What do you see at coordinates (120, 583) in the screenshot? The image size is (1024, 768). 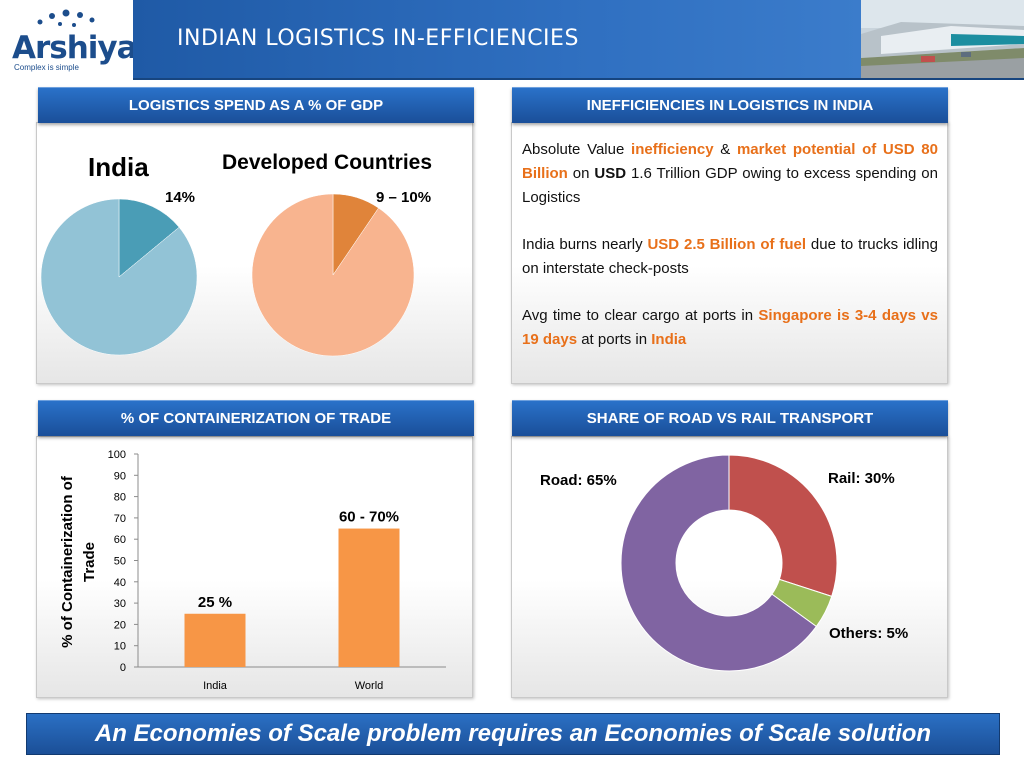 I see `y-tick-label: 40` at bounding box center [120, 583].